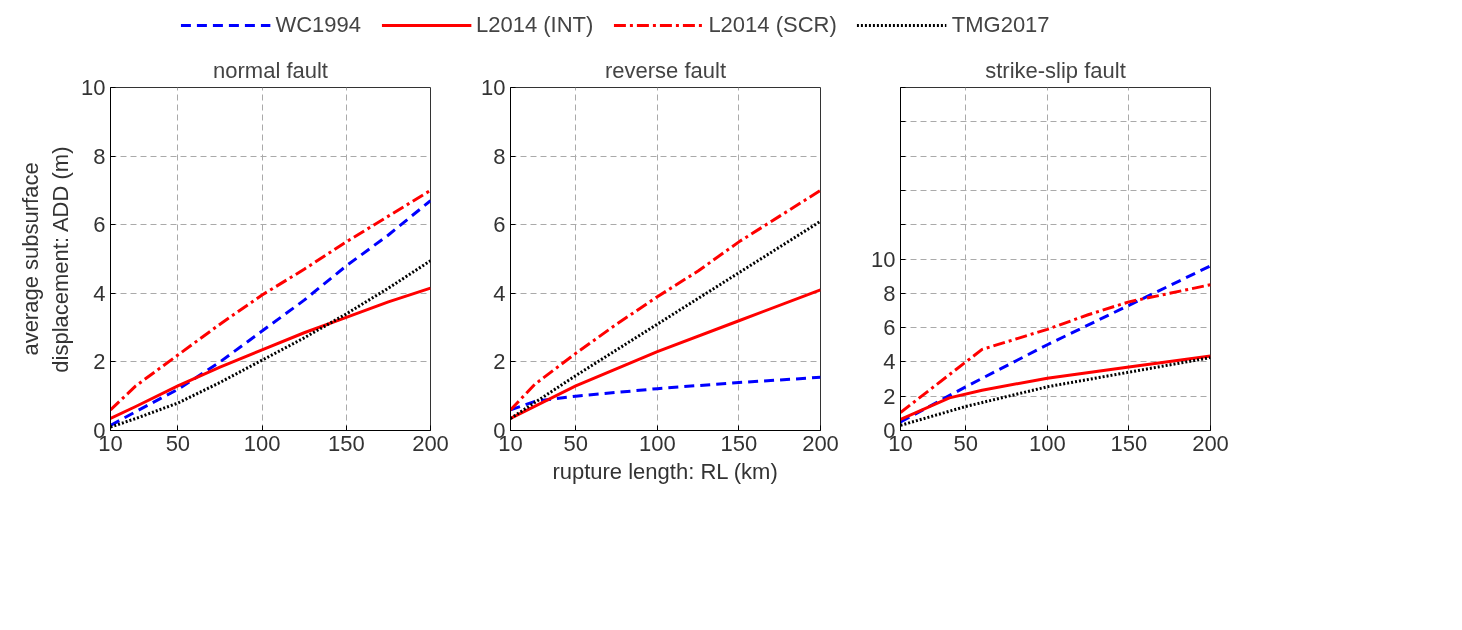  Describe the element at coordinates (772, 25) in the screenshot. I see `legend-label: L2014 (SCR)` at that location.